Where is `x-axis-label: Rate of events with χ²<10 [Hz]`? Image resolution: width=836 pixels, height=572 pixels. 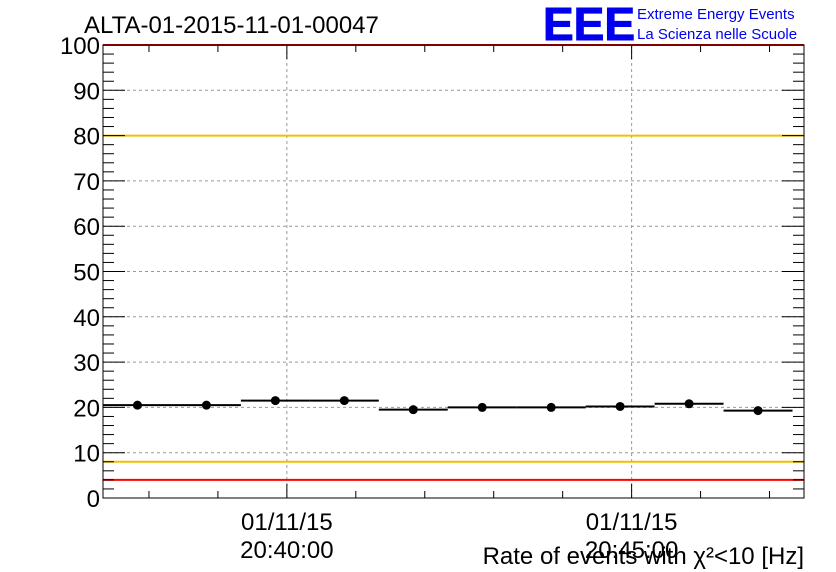
x-axis-label: Rate of events with χ²<10 [Hz] is located at coordinates (643, 556).